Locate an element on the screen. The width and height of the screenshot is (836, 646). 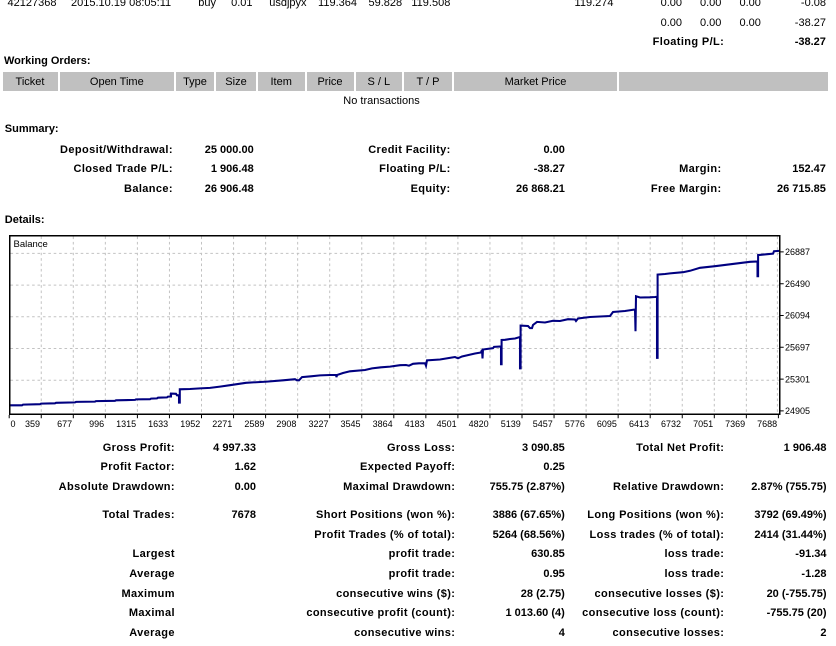
svg-text: 24905 is located at coordinates (797, 411).